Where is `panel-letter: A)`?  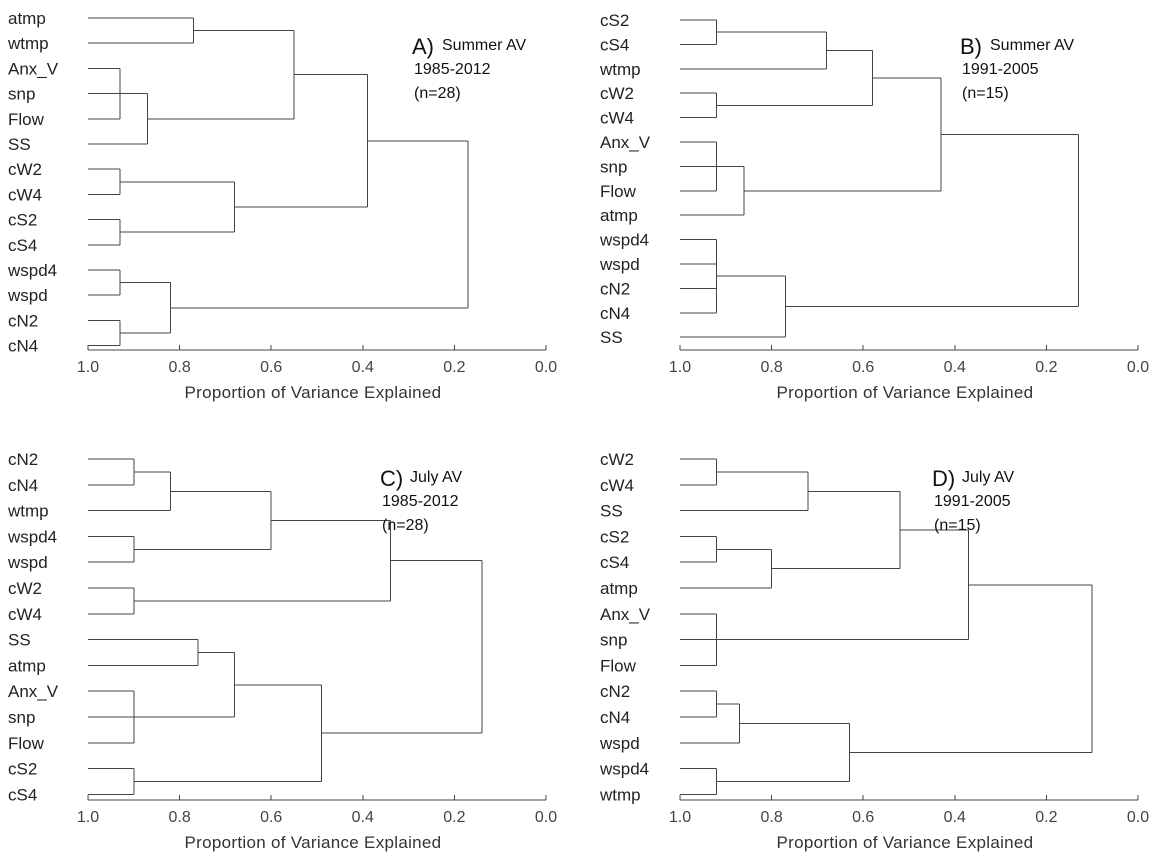 panel-letter: A) is located at coordinates (423, 46).